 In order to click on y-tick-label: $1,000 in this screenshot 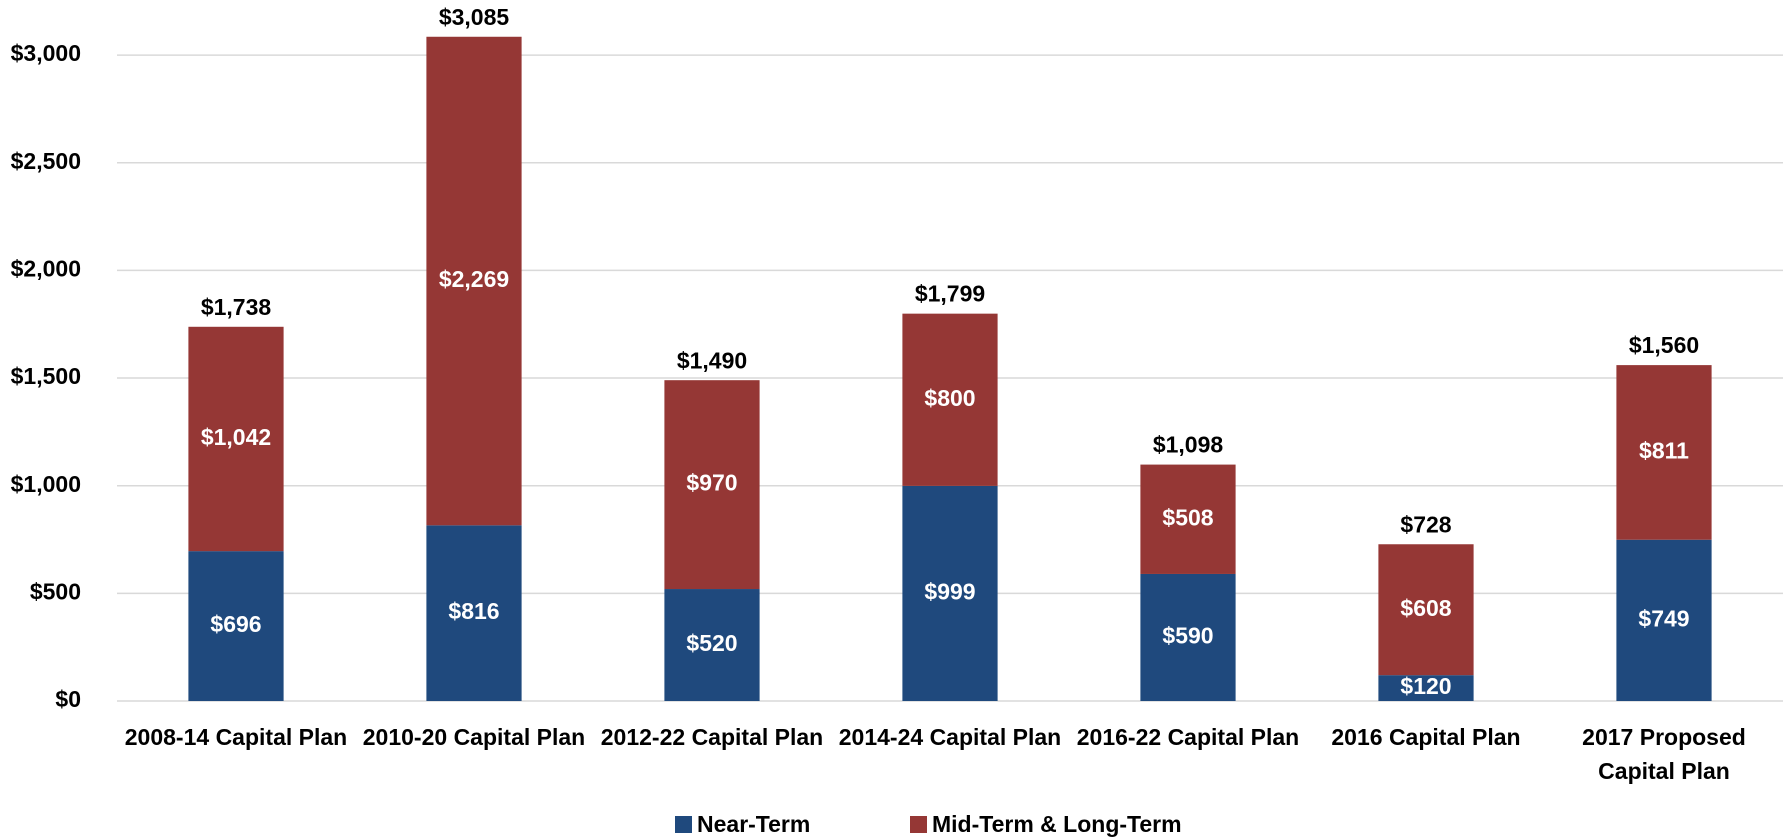, I will do `click(46, 484)`.